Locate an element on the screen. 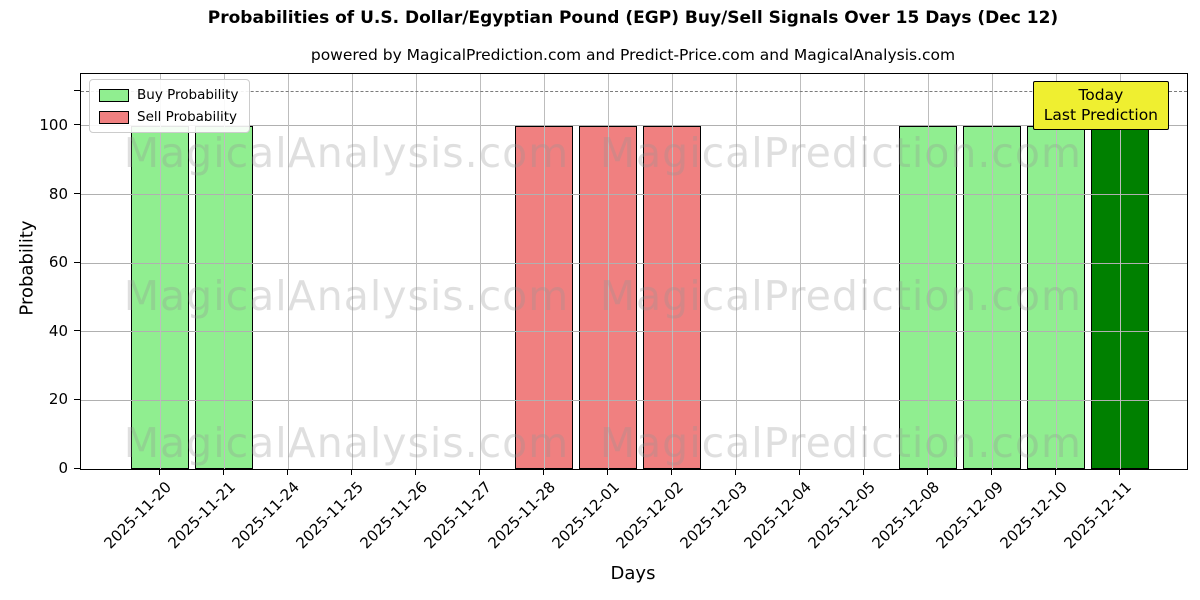  x-tick-label-2025-12-01: 2025-12-01 is located at coordinates (585, 515).